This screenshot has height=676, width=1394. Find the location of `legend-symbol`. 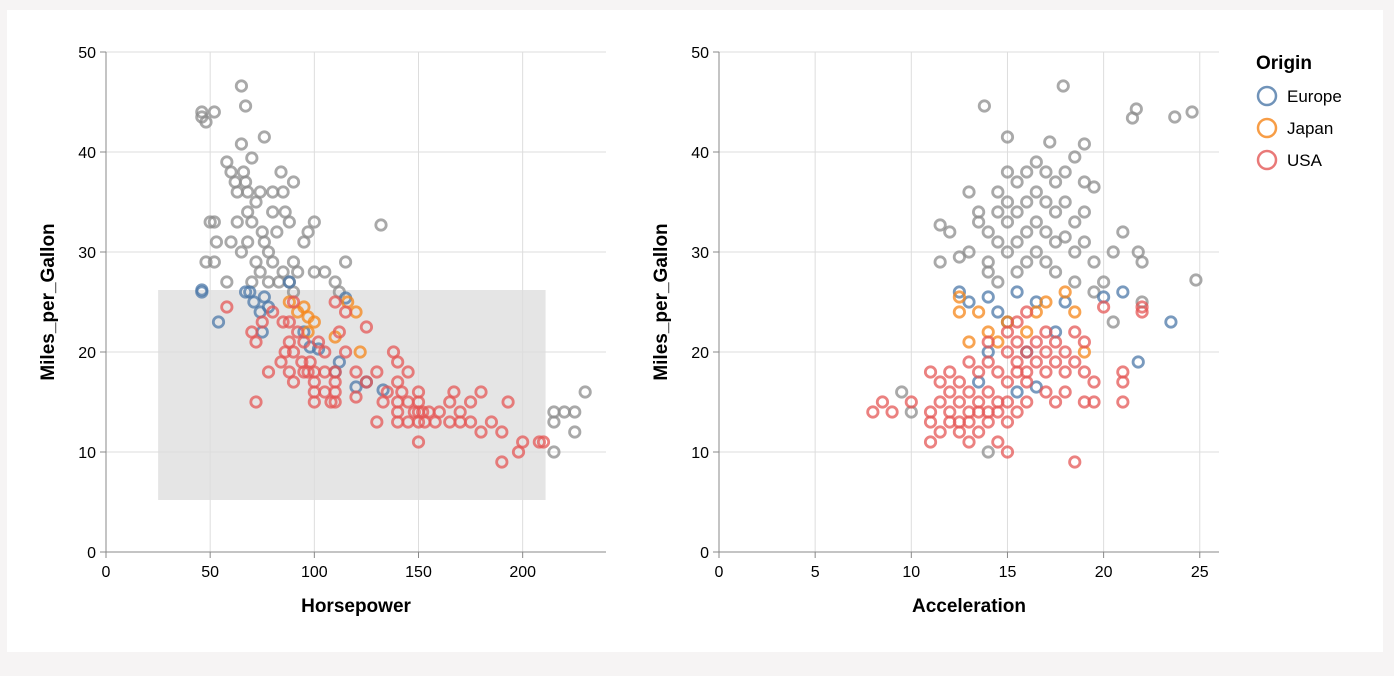

legend-symbol is located at coordinates (1267, 160).